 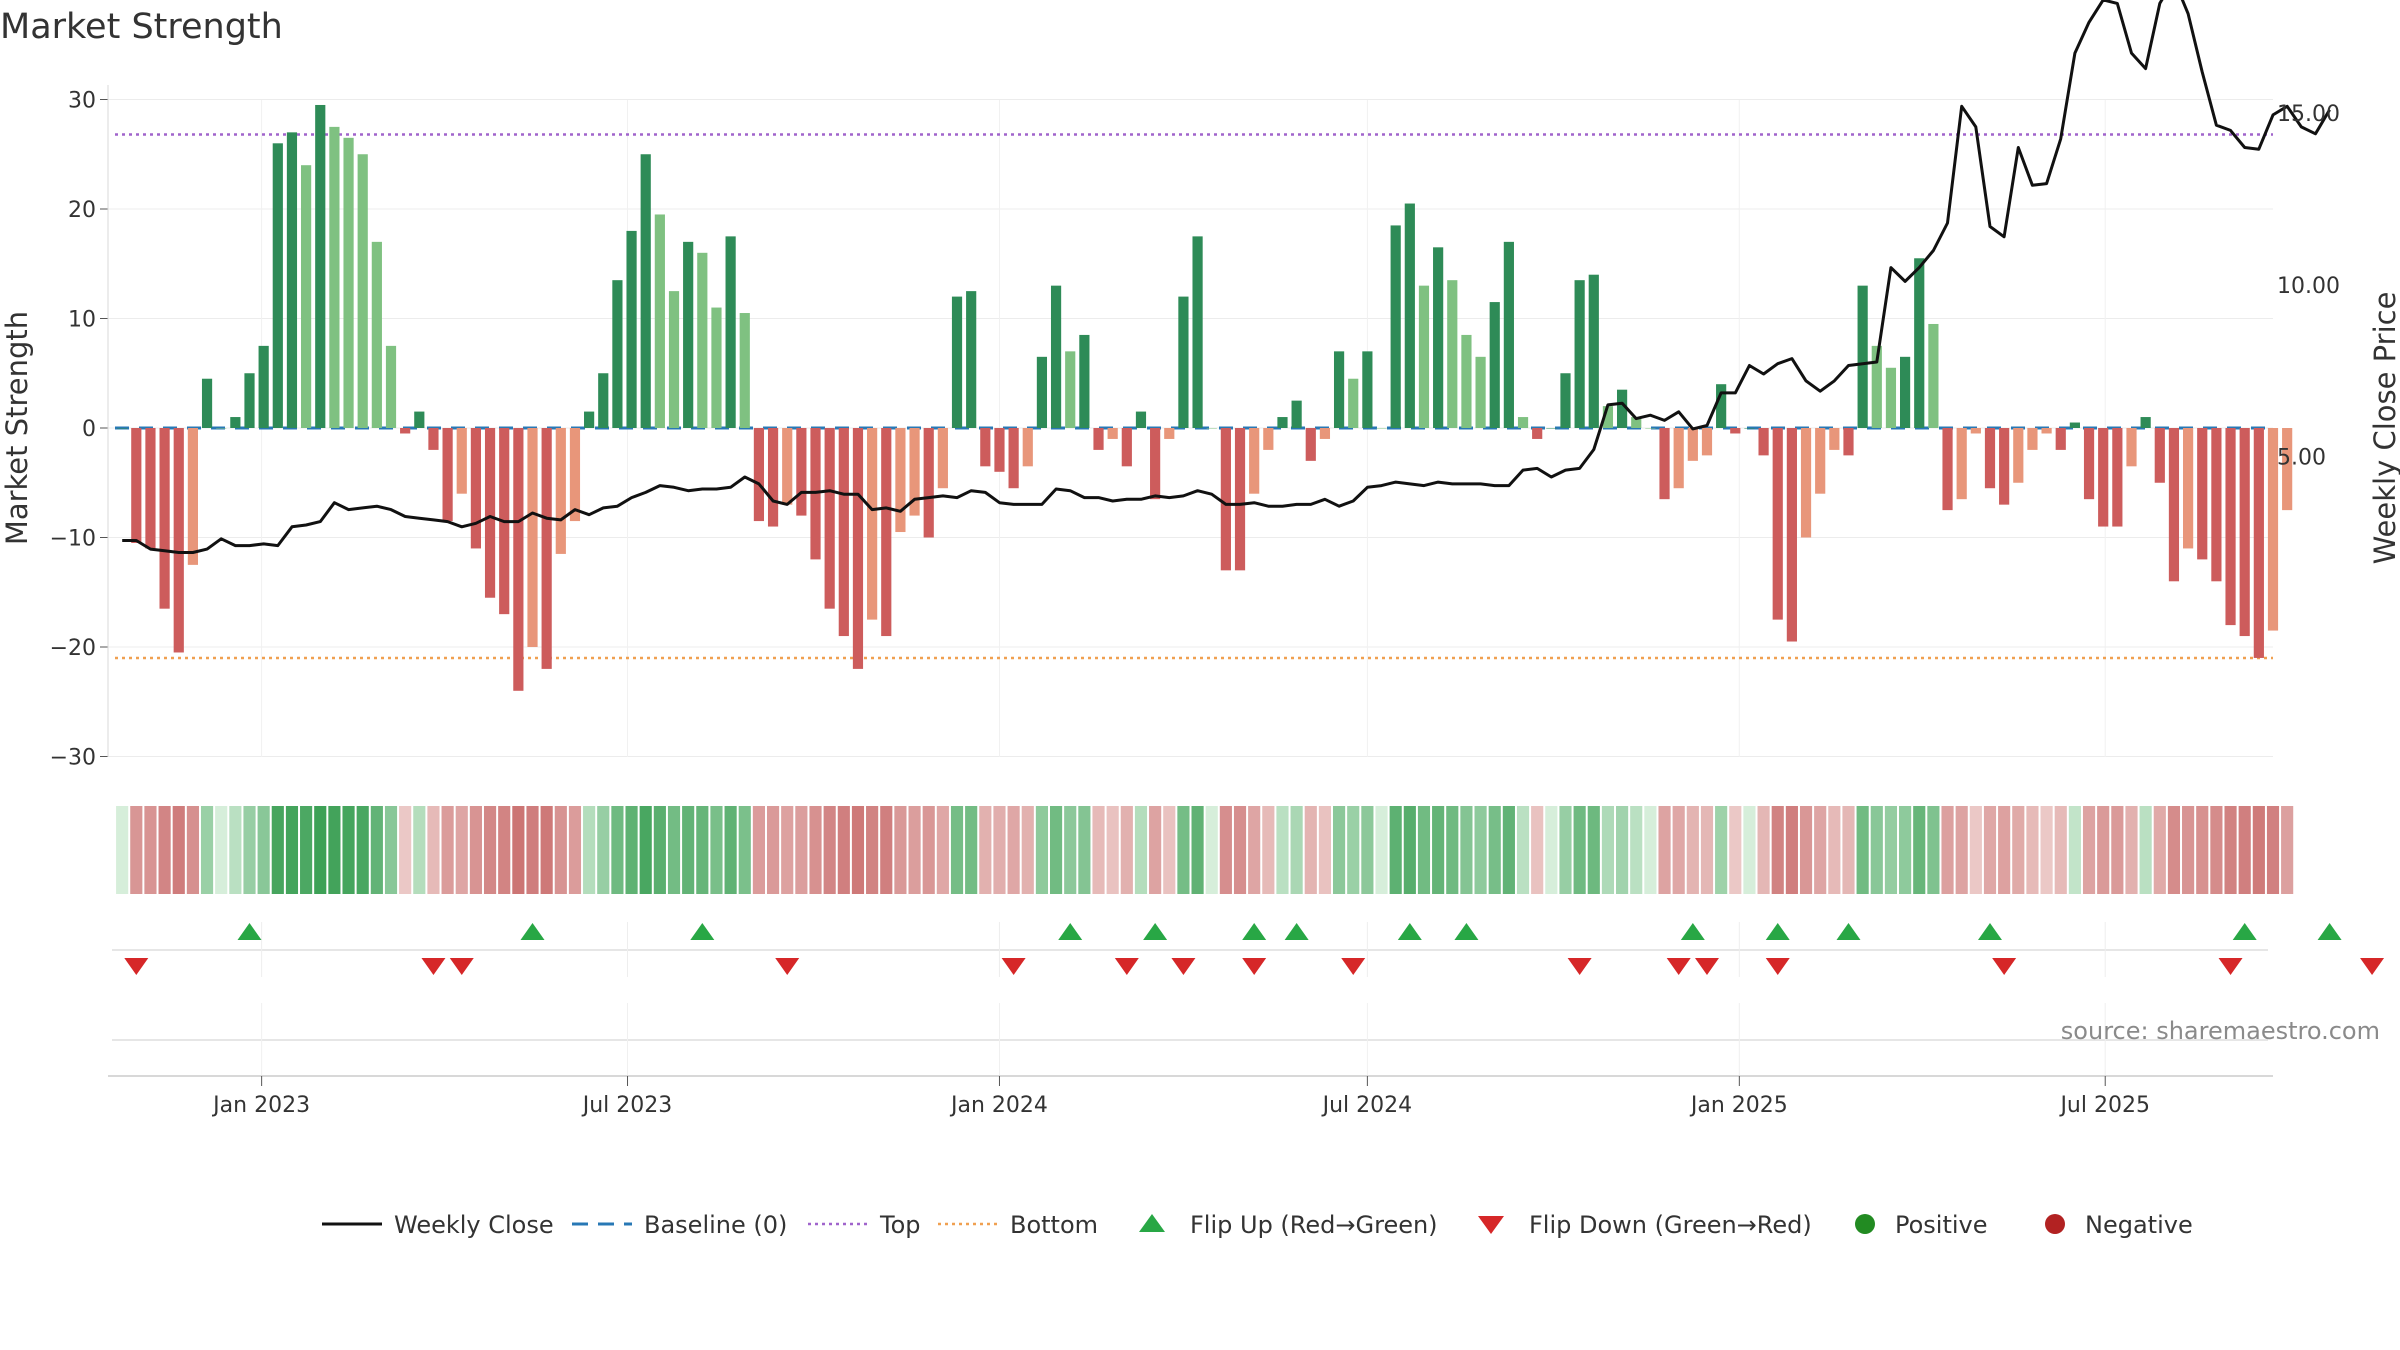 What do you see at coordinates (260, 1105) in the screenshot?
I see `x-tick-label: Jan 2023` at bounding box center [260, 1105].